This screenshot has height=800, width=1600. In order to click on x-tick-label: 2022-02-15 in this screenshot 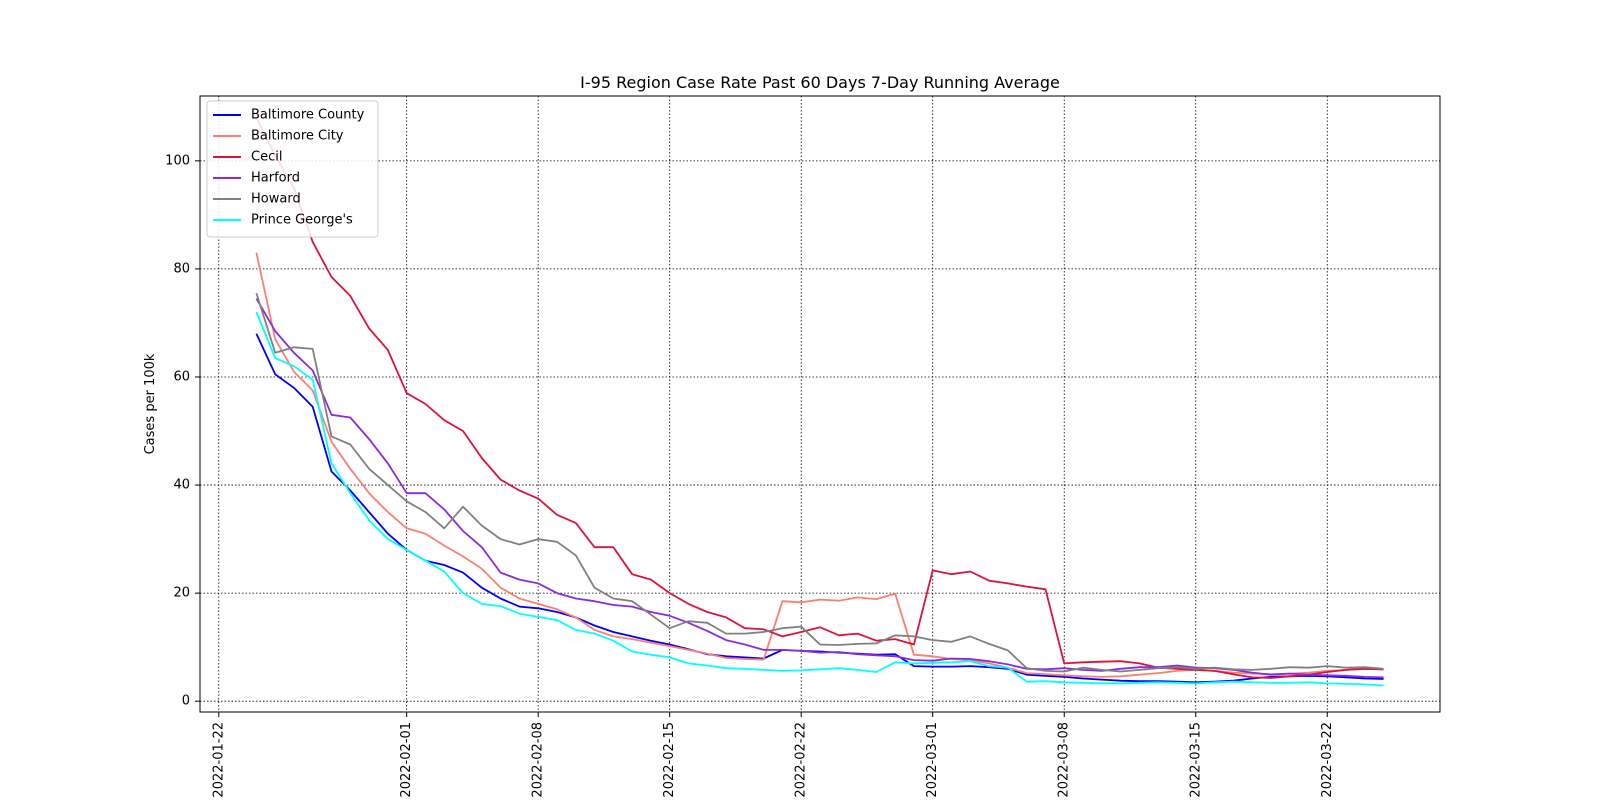, I will do `click(669, 760)`.